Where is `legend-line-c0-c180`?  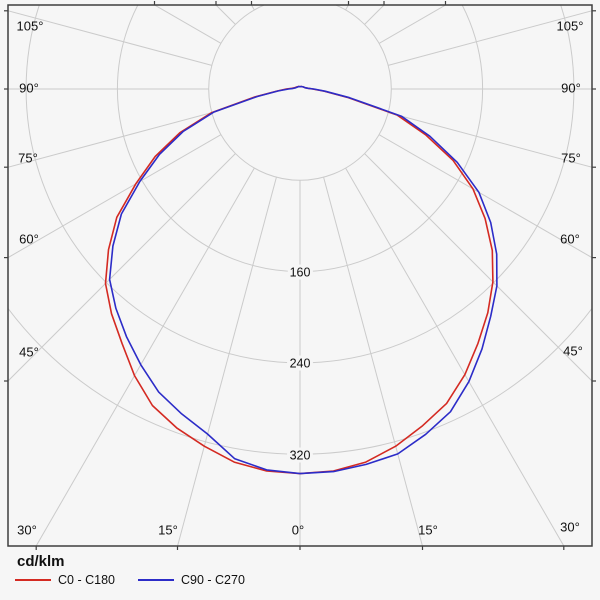 legend-line-c0-c180 is located at coordinates (33, 580).